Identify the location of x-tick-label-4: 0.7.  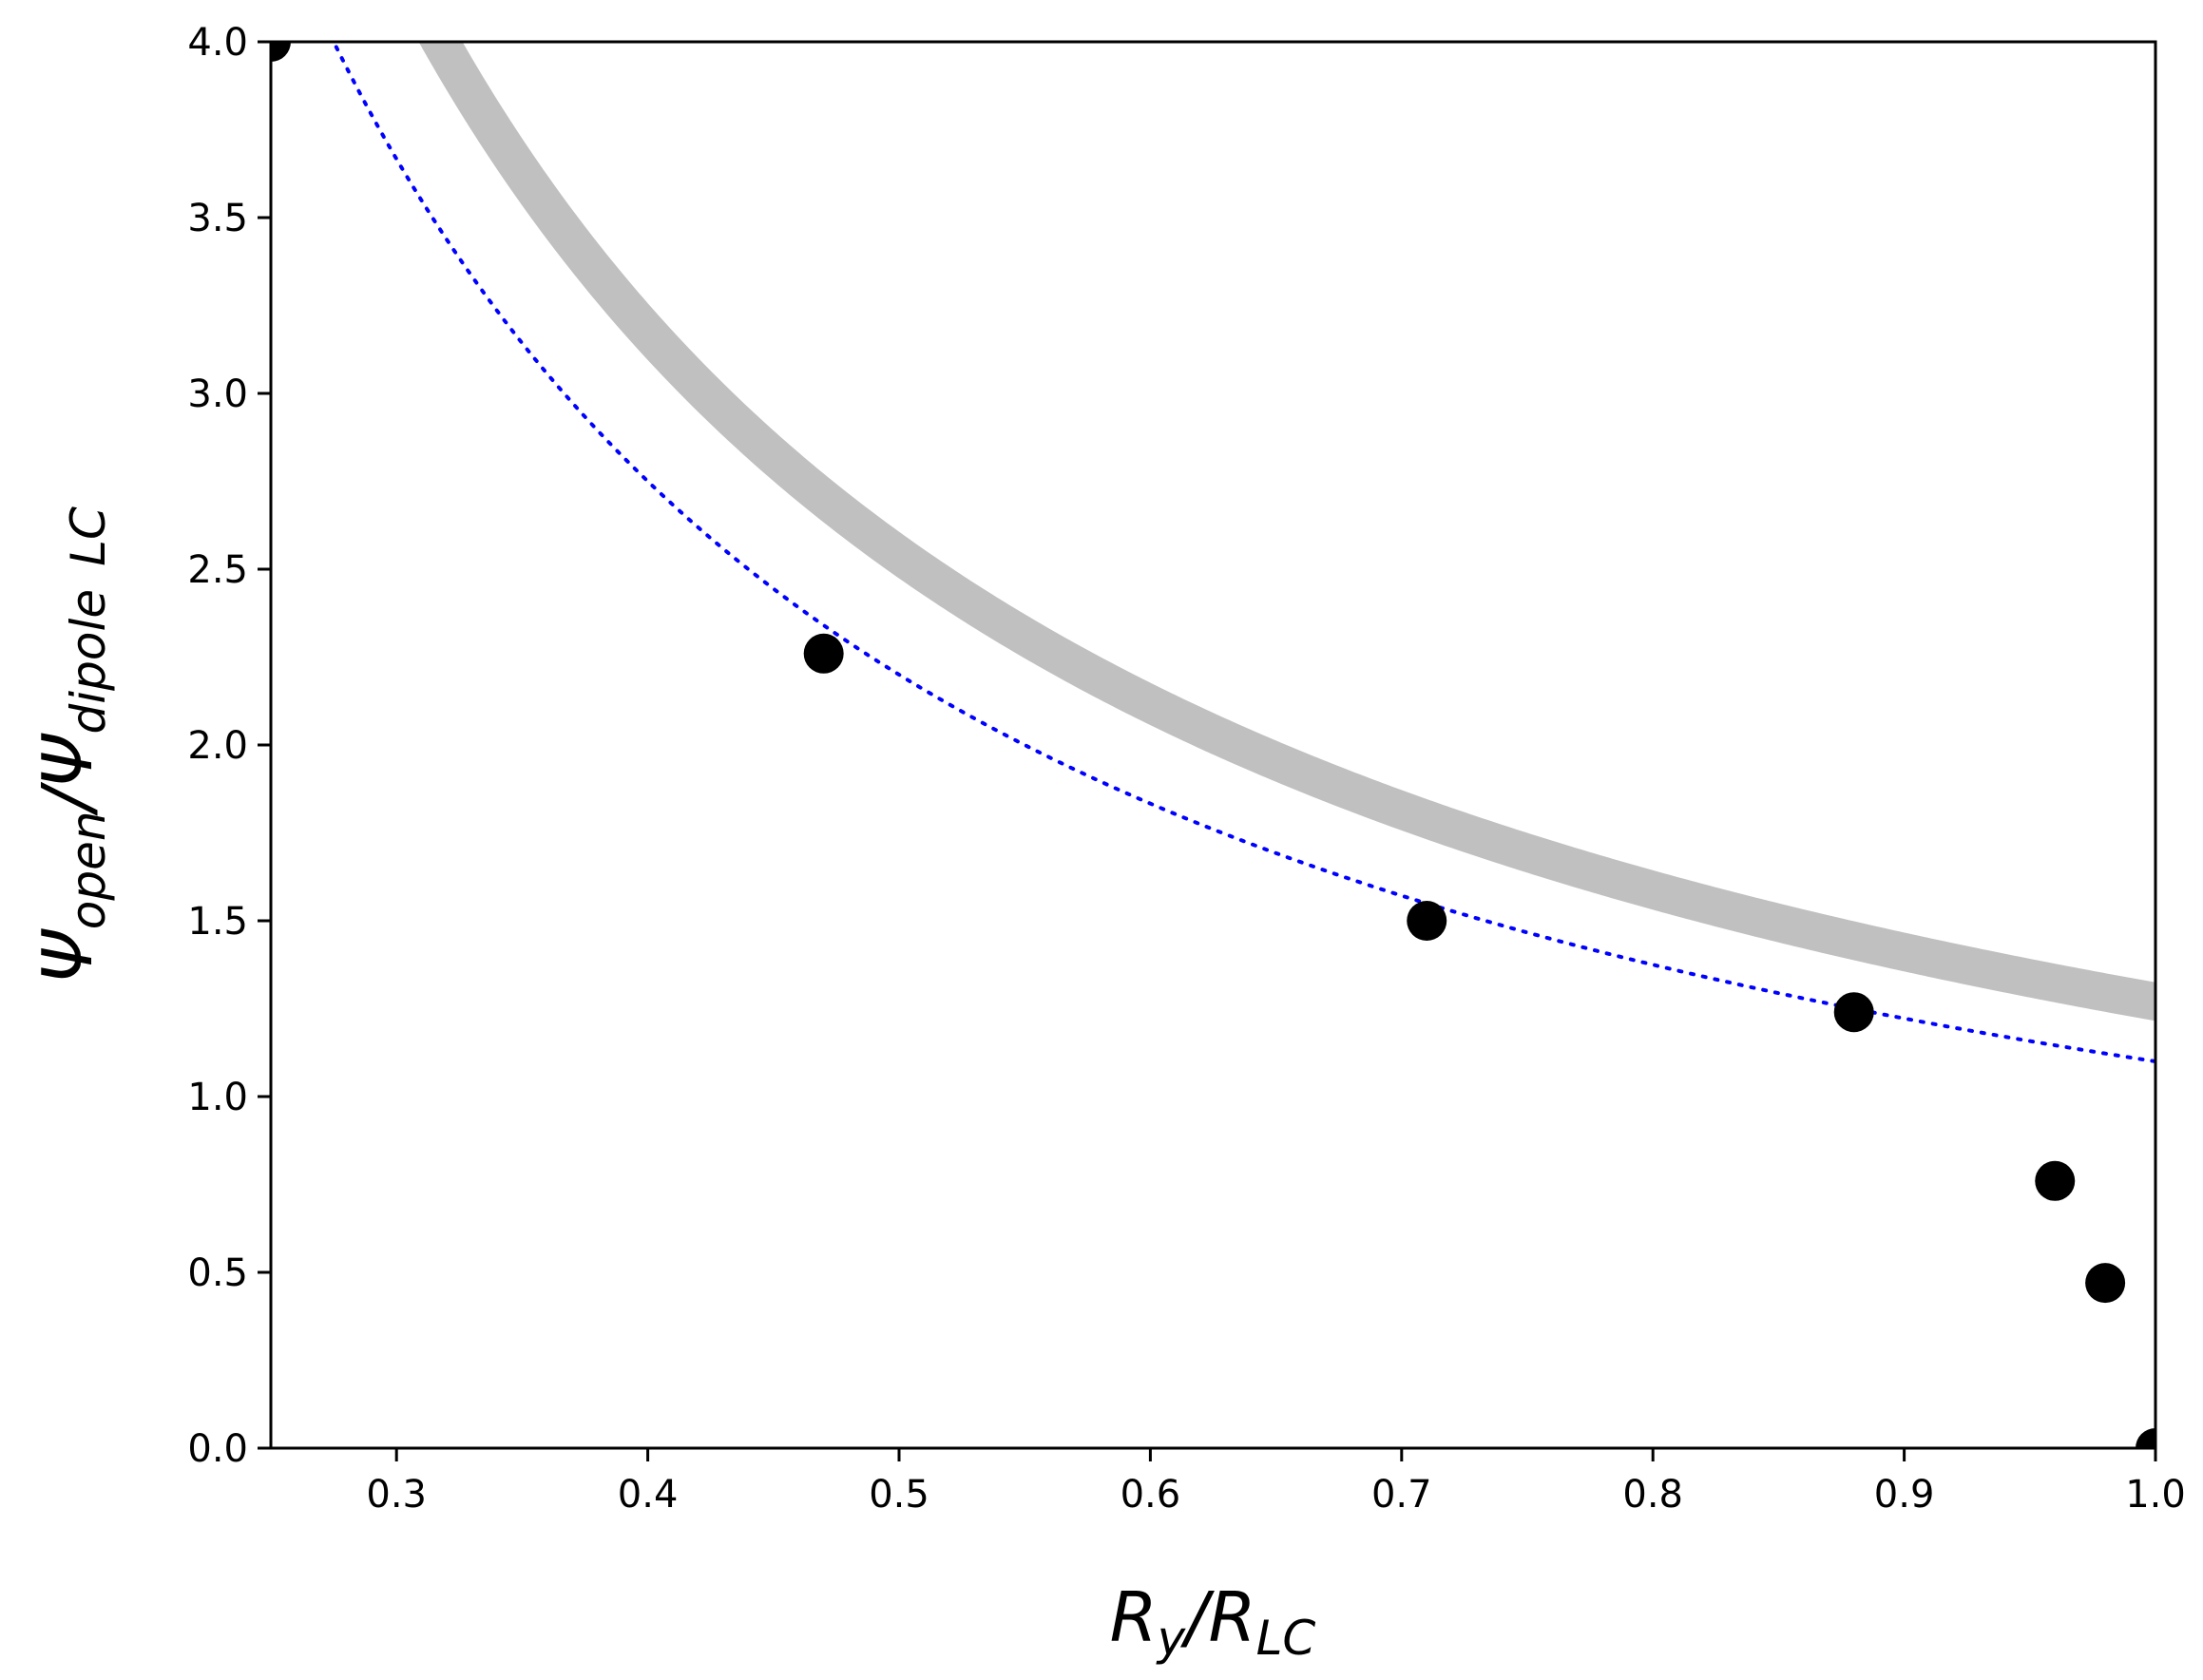
(1402, 1495).